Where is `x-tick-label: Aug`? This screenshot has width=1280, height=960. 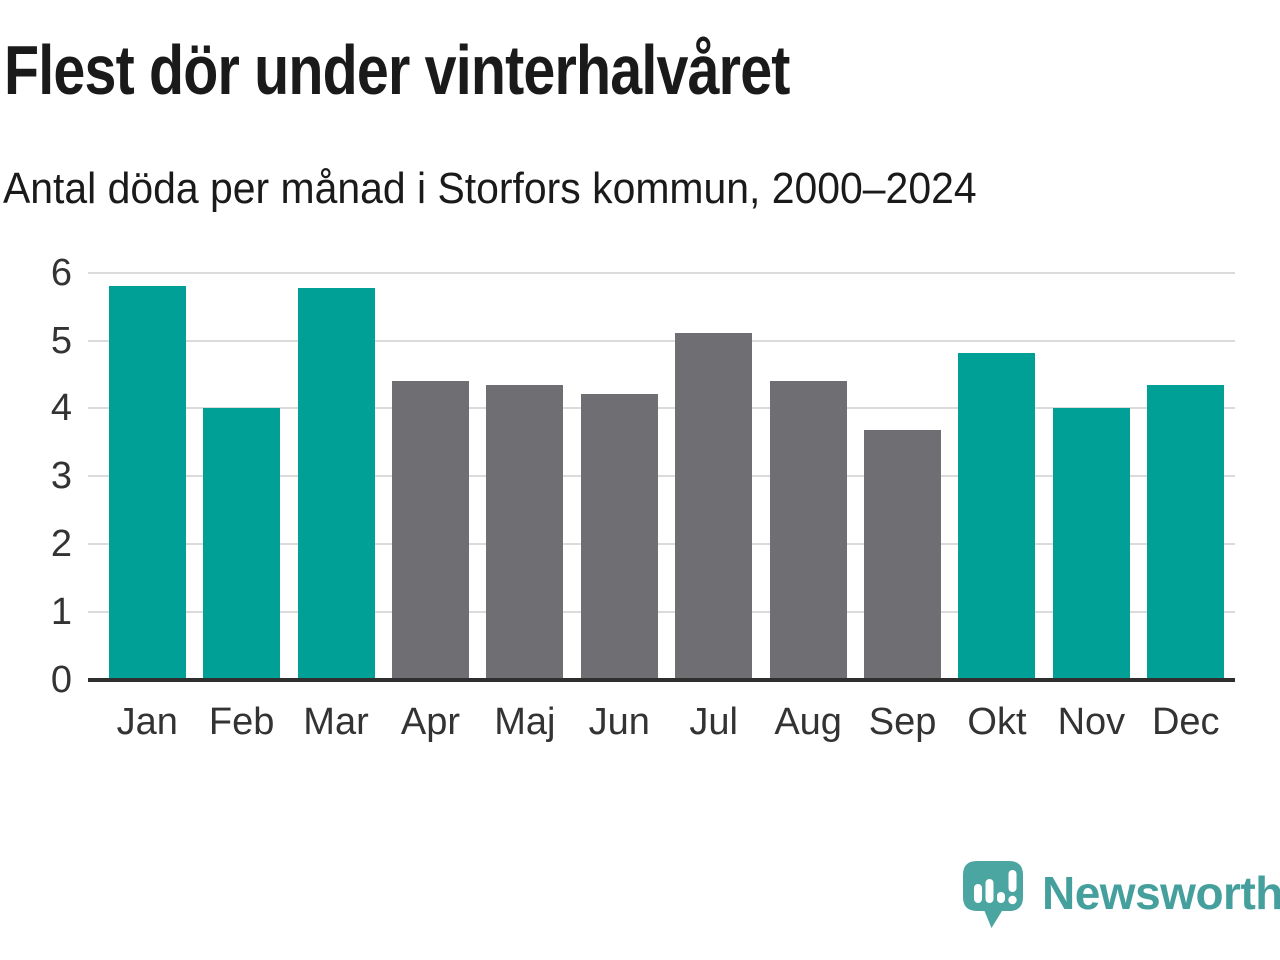 x-tick-label: Aug is located at coordinates (808, 722).